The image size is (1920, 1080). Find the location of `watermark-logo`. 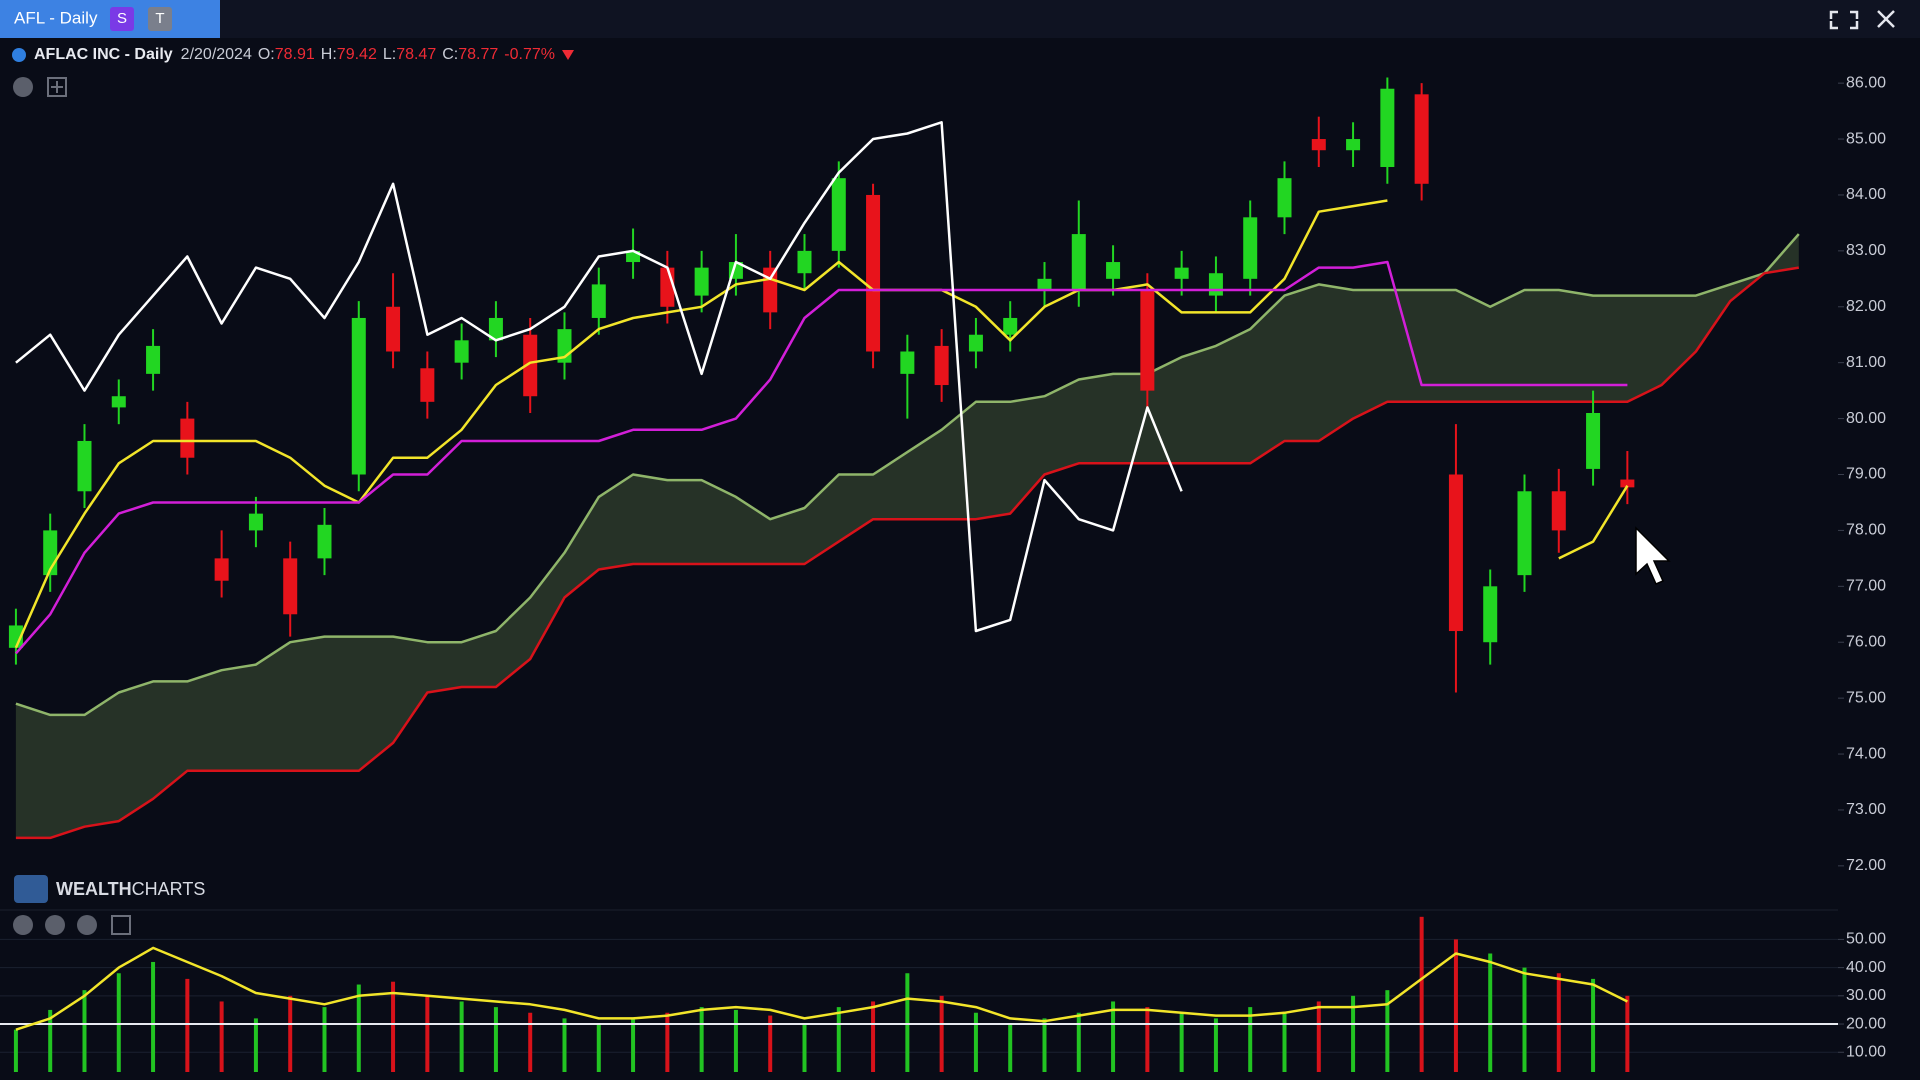

watermark-logo is located at coordinates (31, 889).